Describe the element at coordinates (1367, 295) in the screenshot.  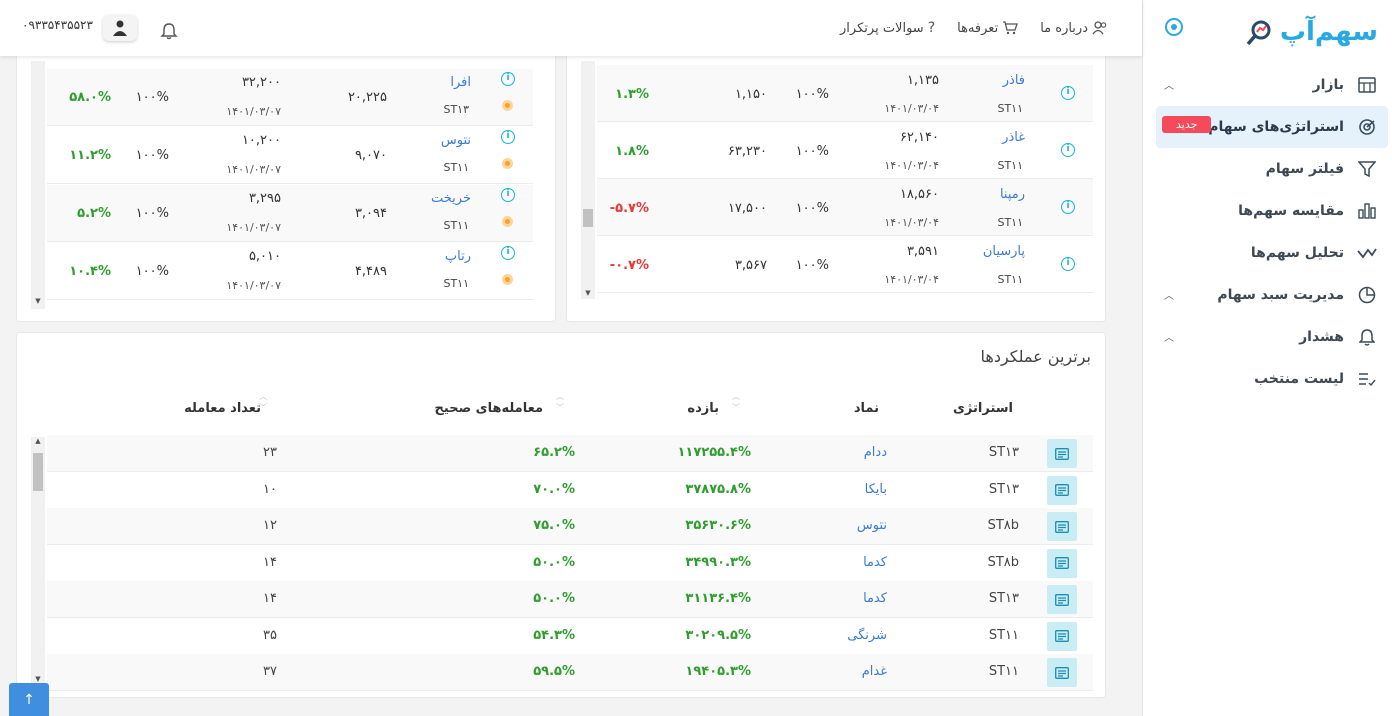
I see `pie-chart-icon` at that location.